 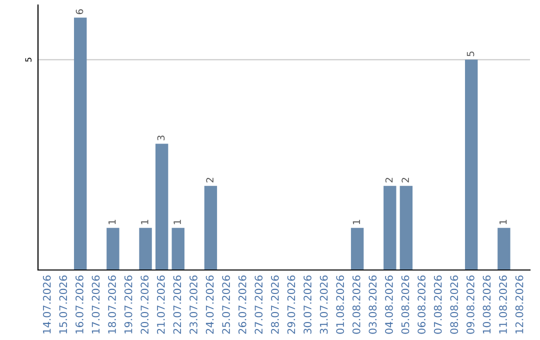 I want to click on x-tick-label: 27.07.2026, so click(x=258, y=305).